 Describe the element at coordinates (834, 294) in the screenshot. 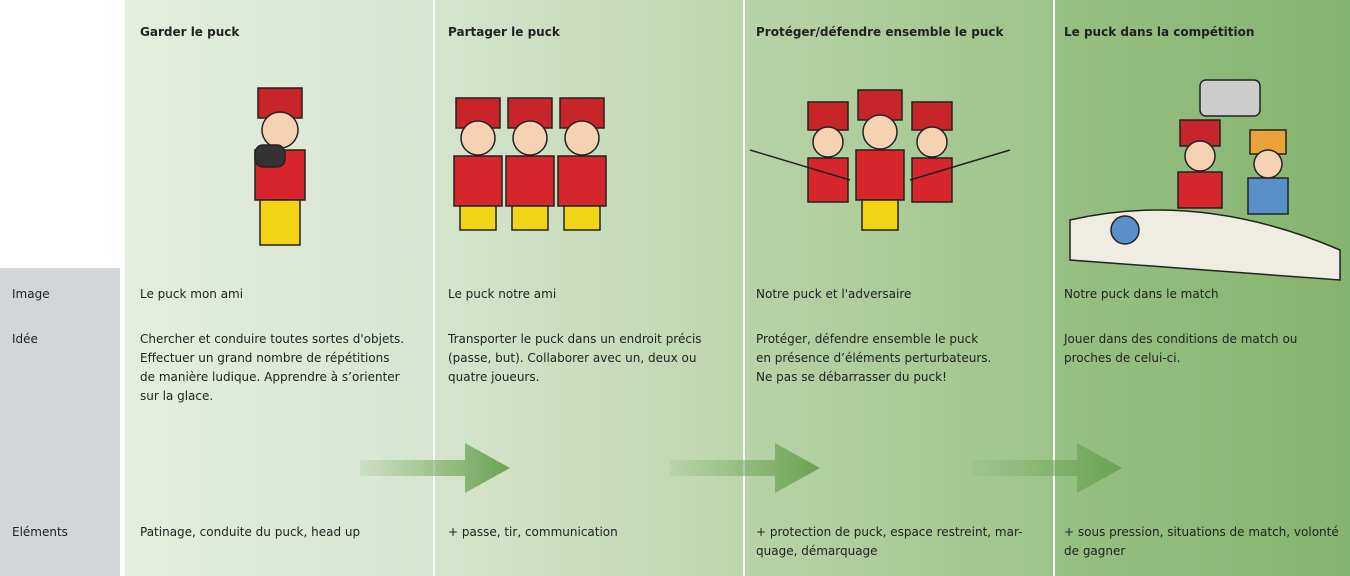

I see `image-caption: Notre puck et l'adversaire` at that location.